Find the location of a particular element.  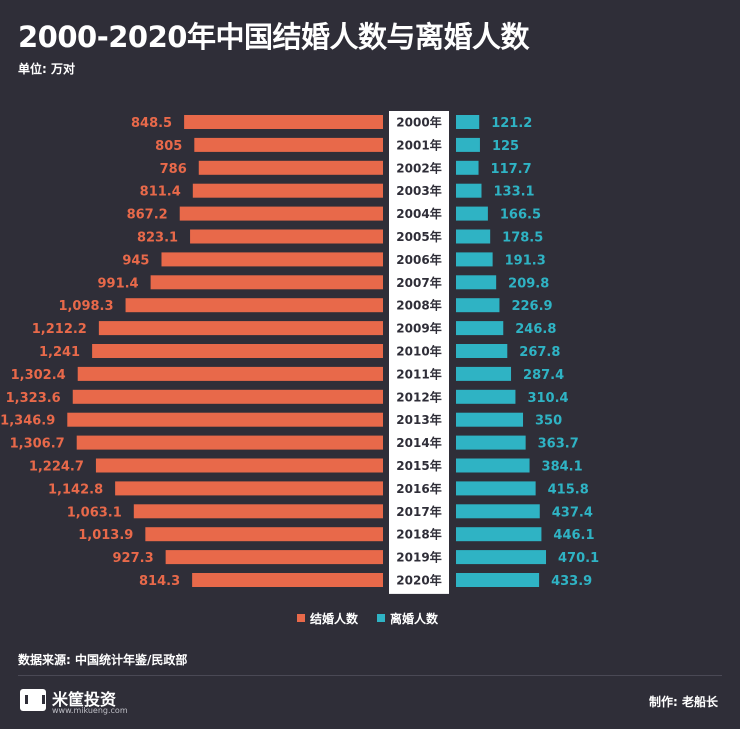

divorce-value-label: 246.8 is located at coordinates (535, 329).